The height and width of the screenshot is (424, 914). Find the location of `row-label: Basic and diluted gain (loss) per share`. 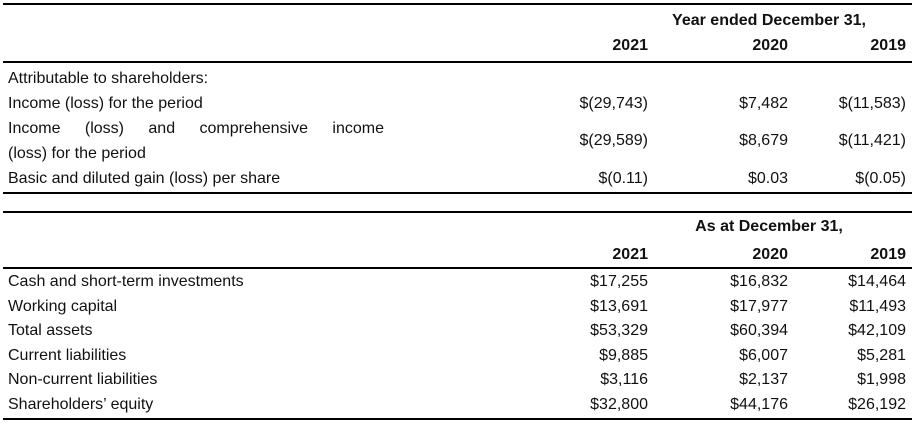

row-label: Basic and diluted gain (loss) per share is located at coordinates (144, 178).